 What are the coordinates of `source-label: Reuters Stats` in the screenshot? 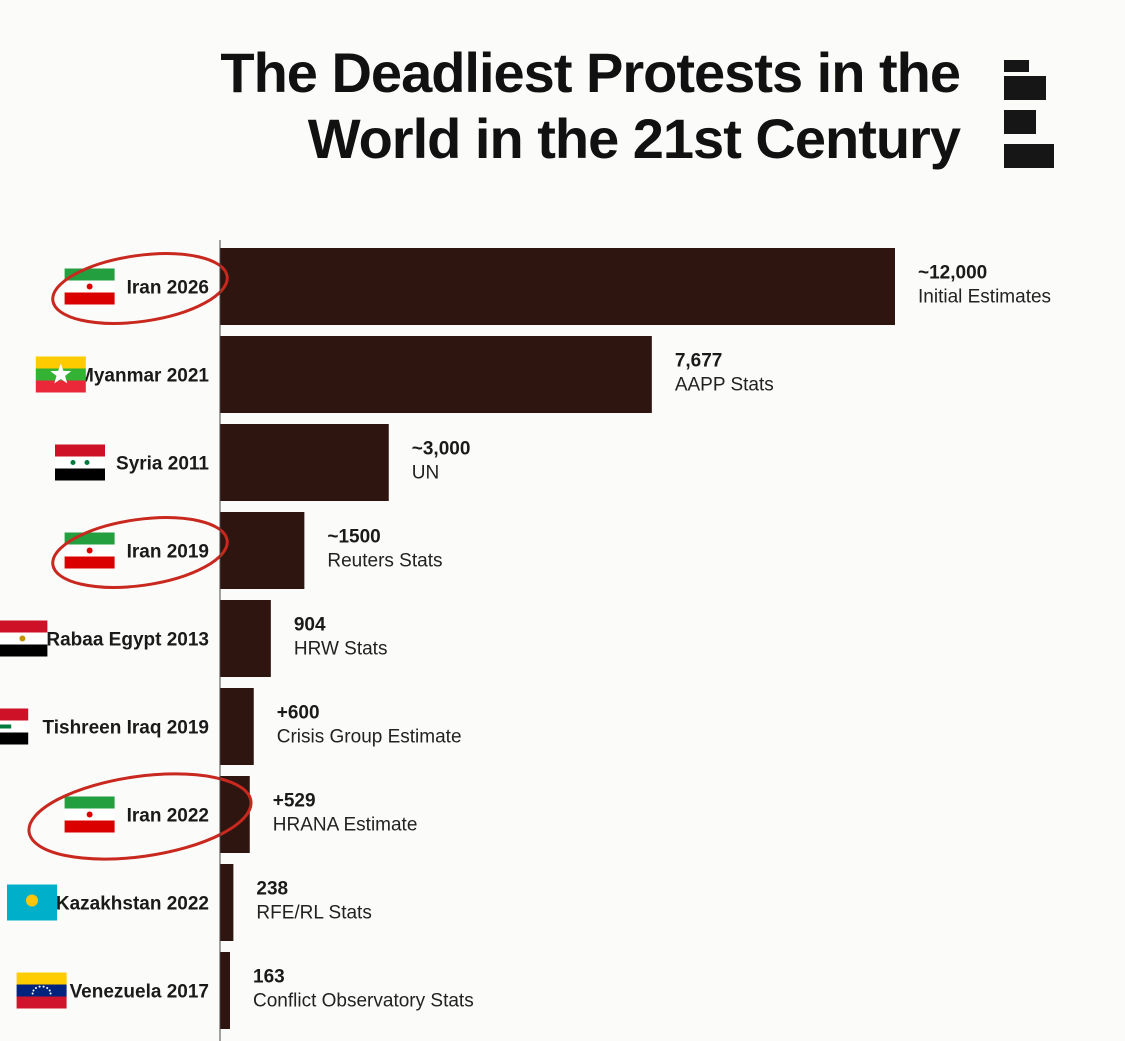 It's located at (384, 561).